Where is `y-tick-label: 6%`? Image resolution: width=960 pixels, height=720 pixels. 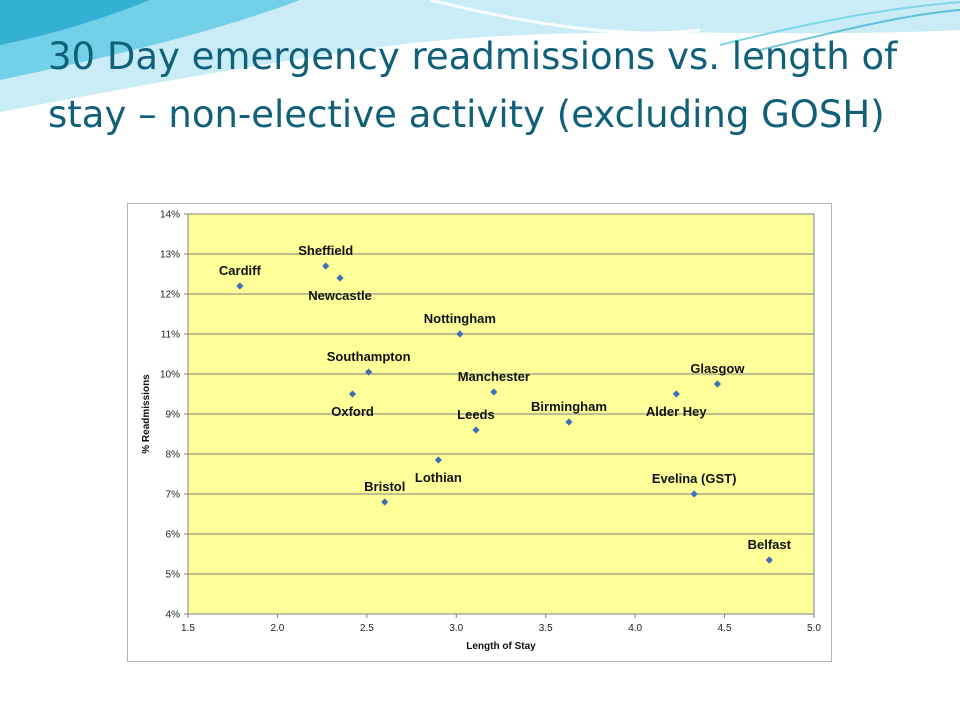 y-tick-label: 6% is located at coordinates (173, 535).